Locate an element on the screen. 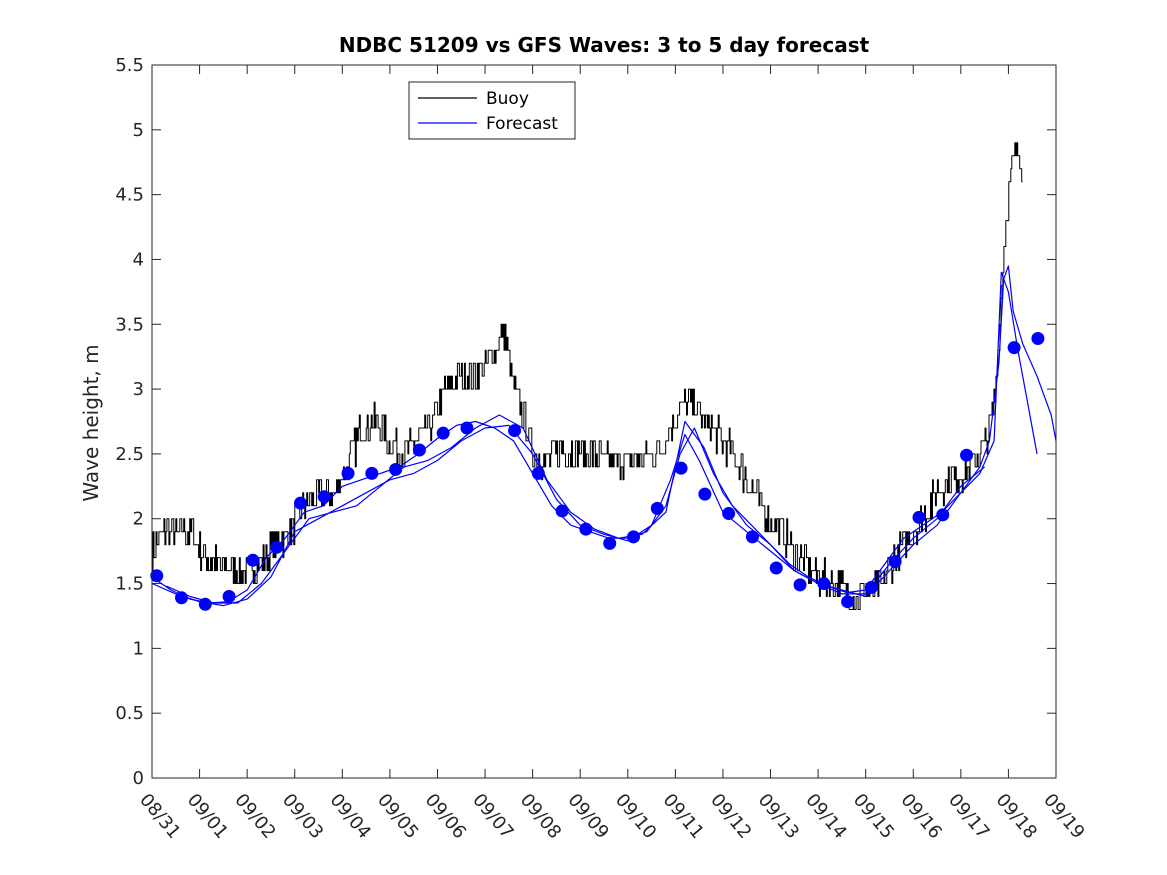 This screenshot has width=1167, height=875. legend-forecast-label: Forecast is located at coordinates (522, 124).